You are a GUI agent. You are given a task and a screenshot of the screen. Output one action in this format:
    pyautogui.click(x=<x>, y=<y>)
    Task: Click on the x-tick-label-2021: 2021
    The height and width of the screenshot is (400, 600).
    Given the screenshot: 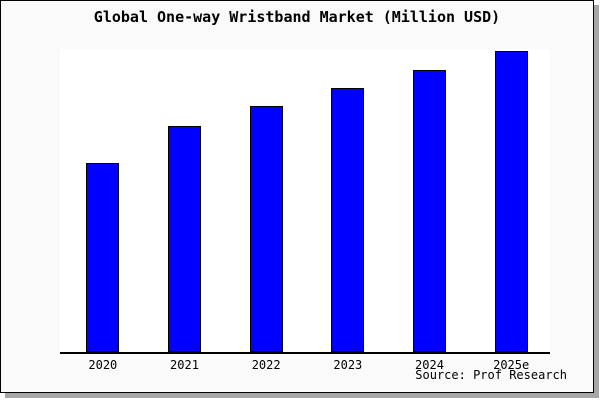 What is the action you would take?
    pyautogui.click(x=184, y=365)
    